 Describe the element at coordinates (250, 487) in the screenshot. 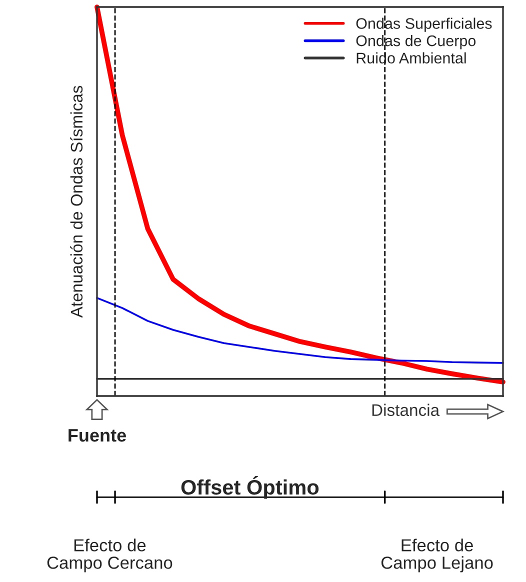

I see `text: Offset Óptimo` at that location.